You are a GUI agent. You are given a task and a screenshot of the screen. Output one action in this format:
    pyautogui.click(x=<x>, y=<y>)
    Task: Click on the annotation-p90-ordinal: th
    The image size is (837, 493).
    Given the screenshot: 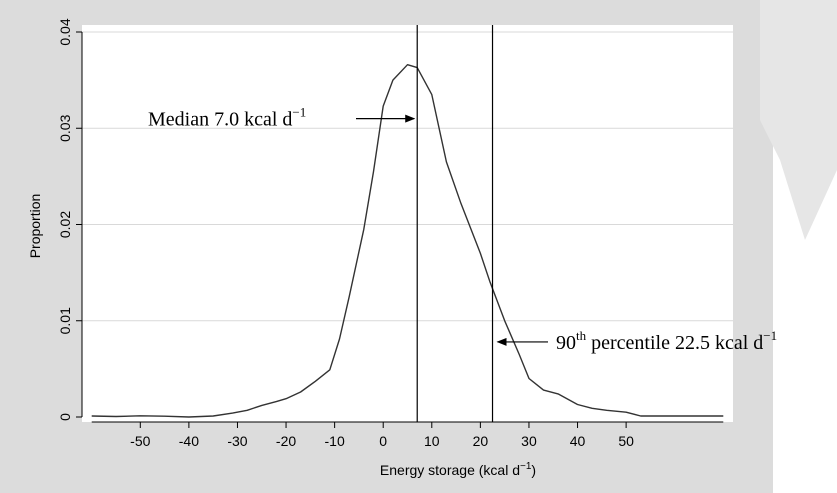 What is the action you would take?
    pyautogui.click(x=581, y=335)
    